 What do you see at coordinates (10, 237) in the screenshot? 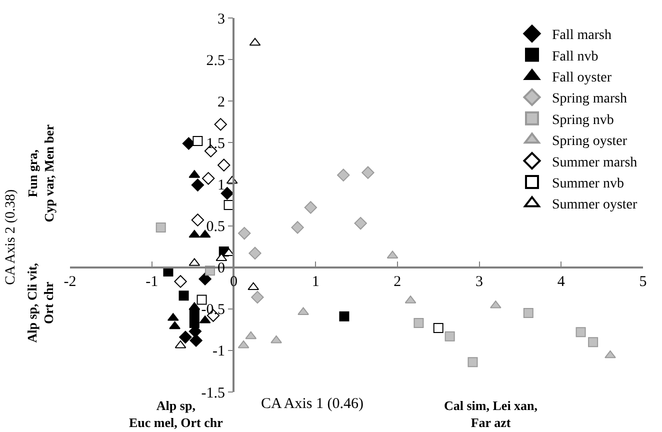
I see `y-axis-title: CA Axis 2 (0.38)` at bounding box center [10, 237].